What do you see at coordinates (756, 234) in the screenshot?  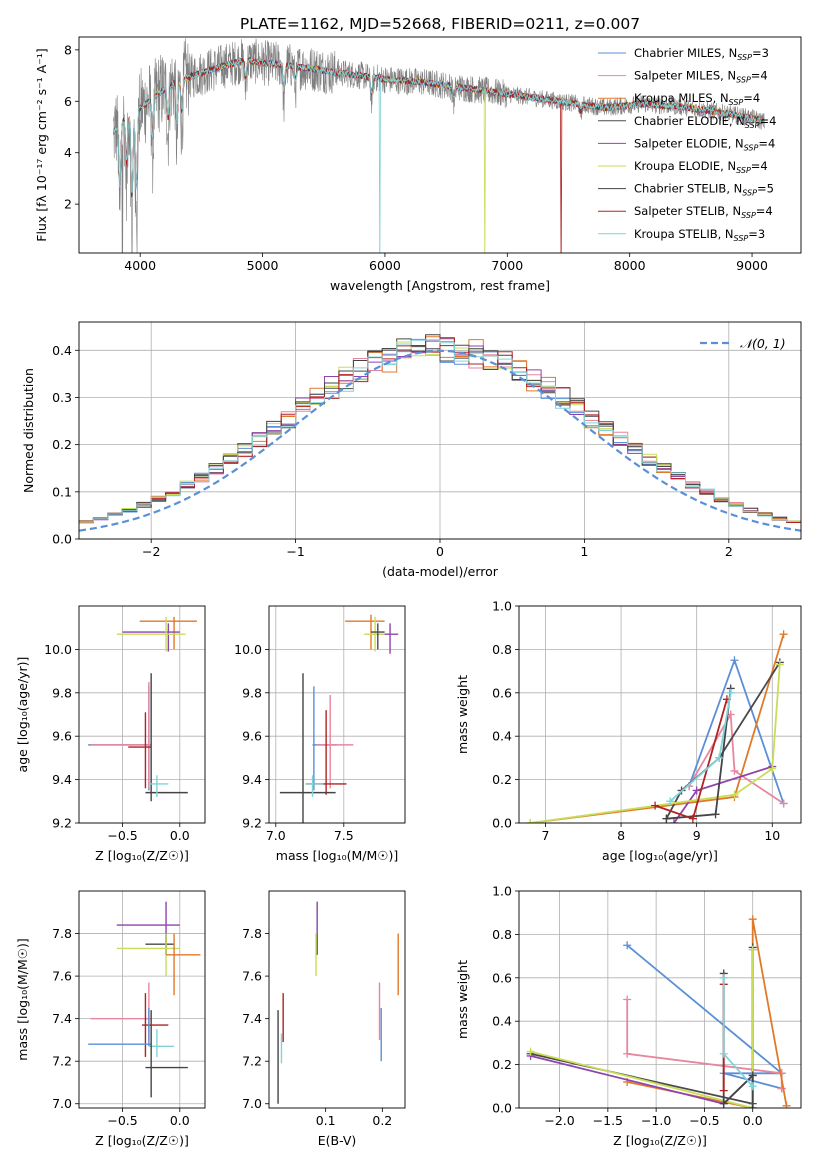 I see `legend-label-count: =3` at bounding box center [756, 234].